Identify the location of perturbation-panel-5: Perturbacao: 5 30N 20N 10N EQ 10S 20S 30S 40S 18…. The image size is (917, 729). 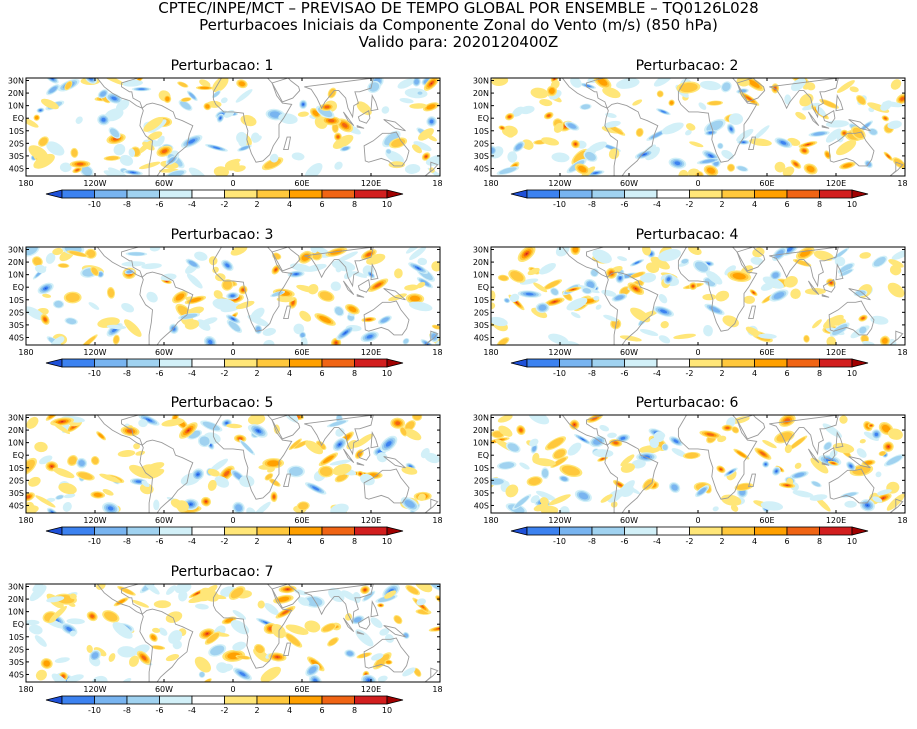
(222, 477).